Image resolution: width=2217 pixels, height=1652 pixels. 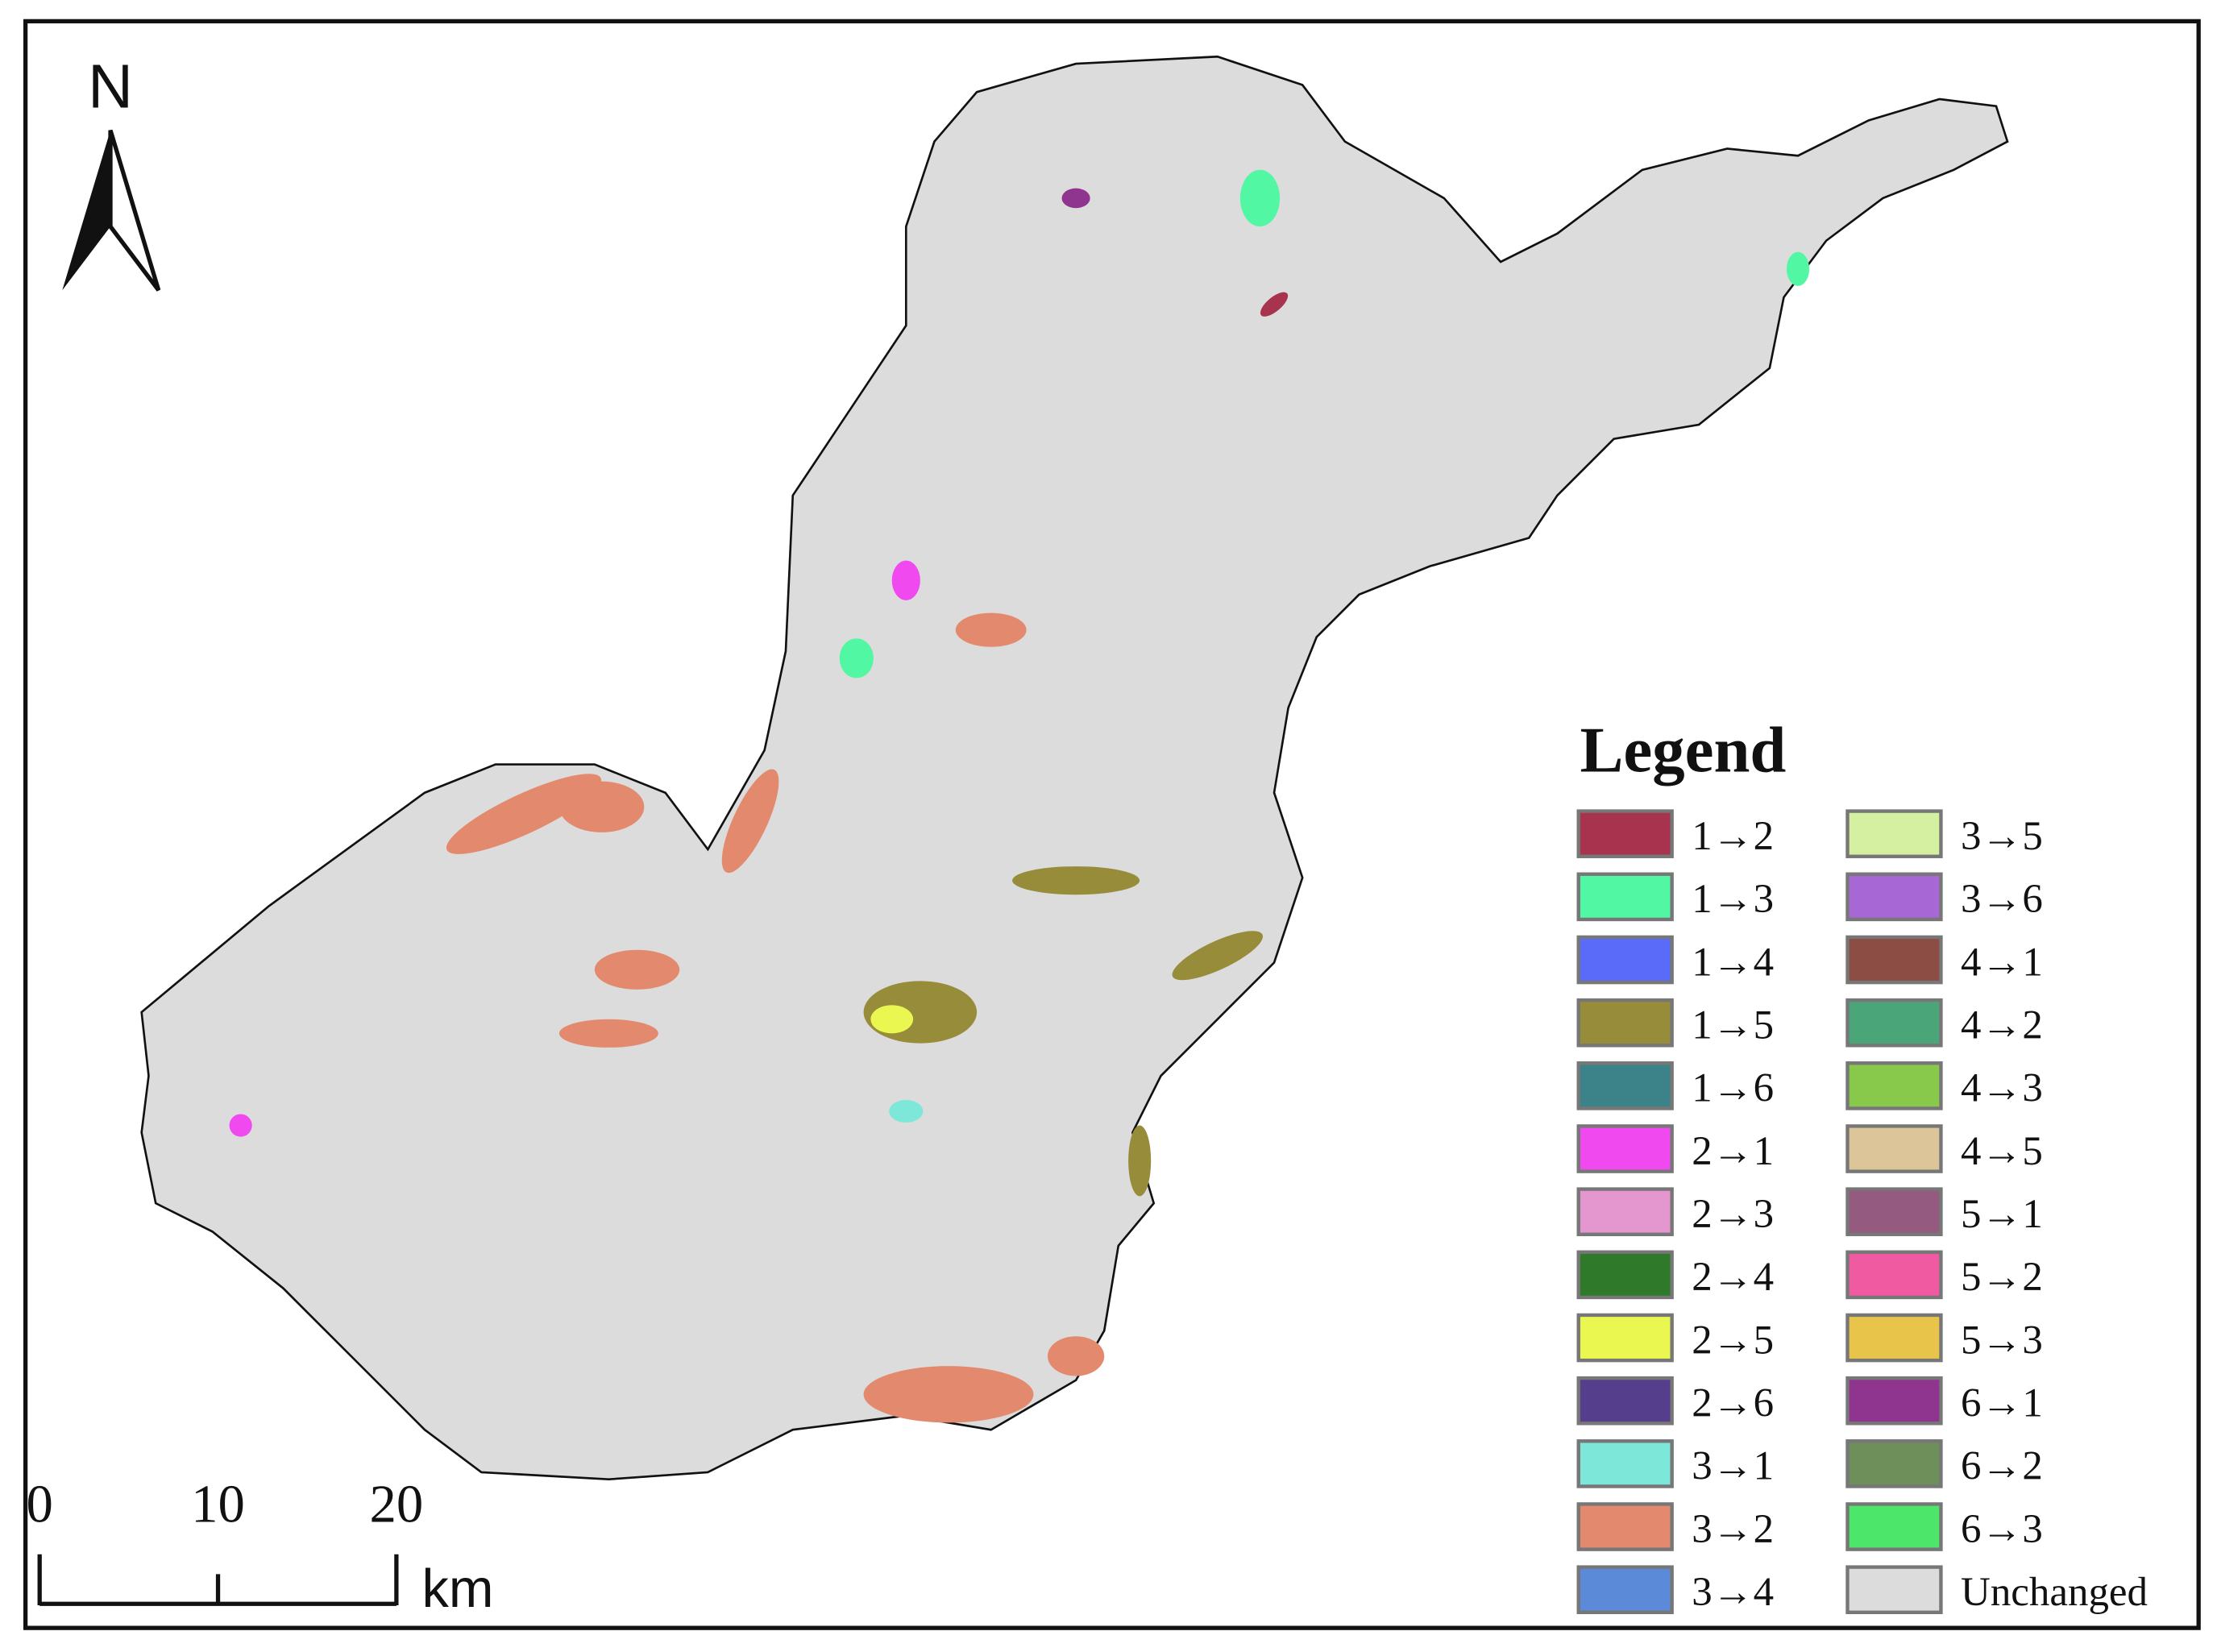 I want to click on legend-label: 5→2, so click(x=2002, y=1278).